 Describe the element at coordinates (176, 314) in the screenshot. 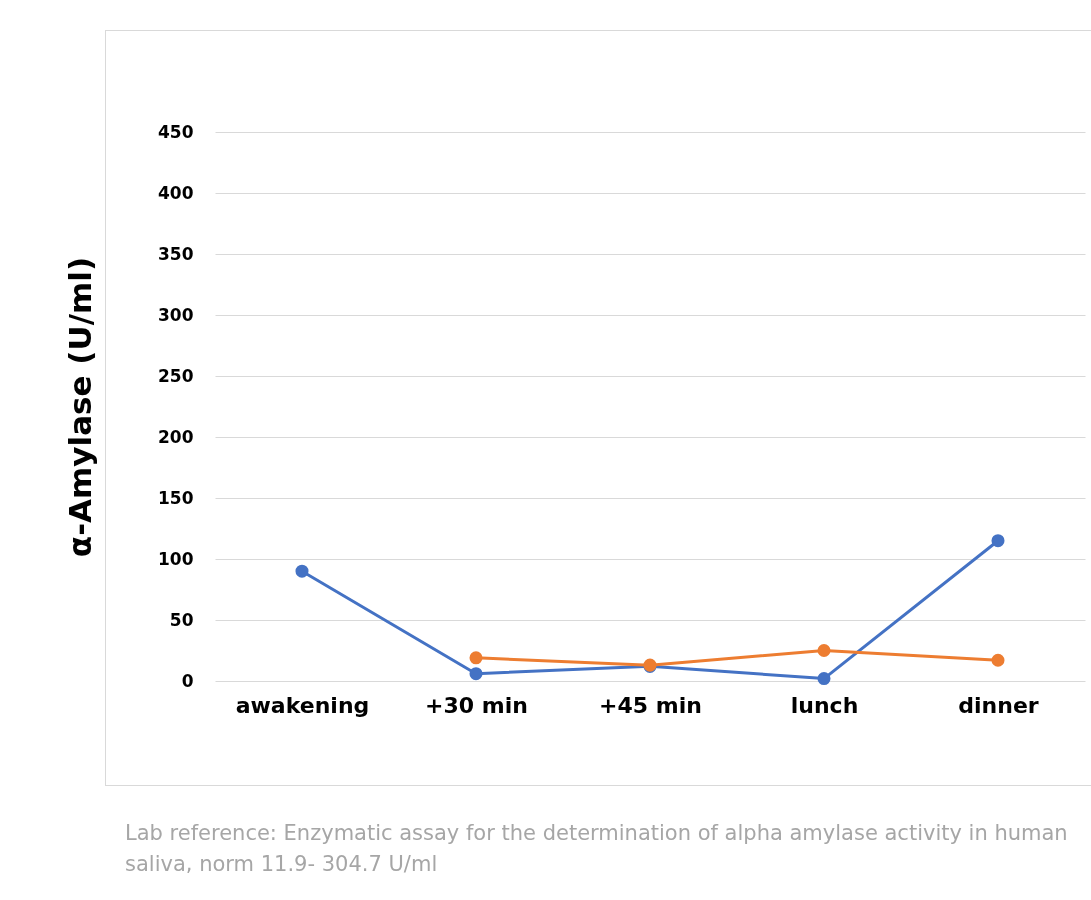

I see `y-tick-label: 300` at that location.